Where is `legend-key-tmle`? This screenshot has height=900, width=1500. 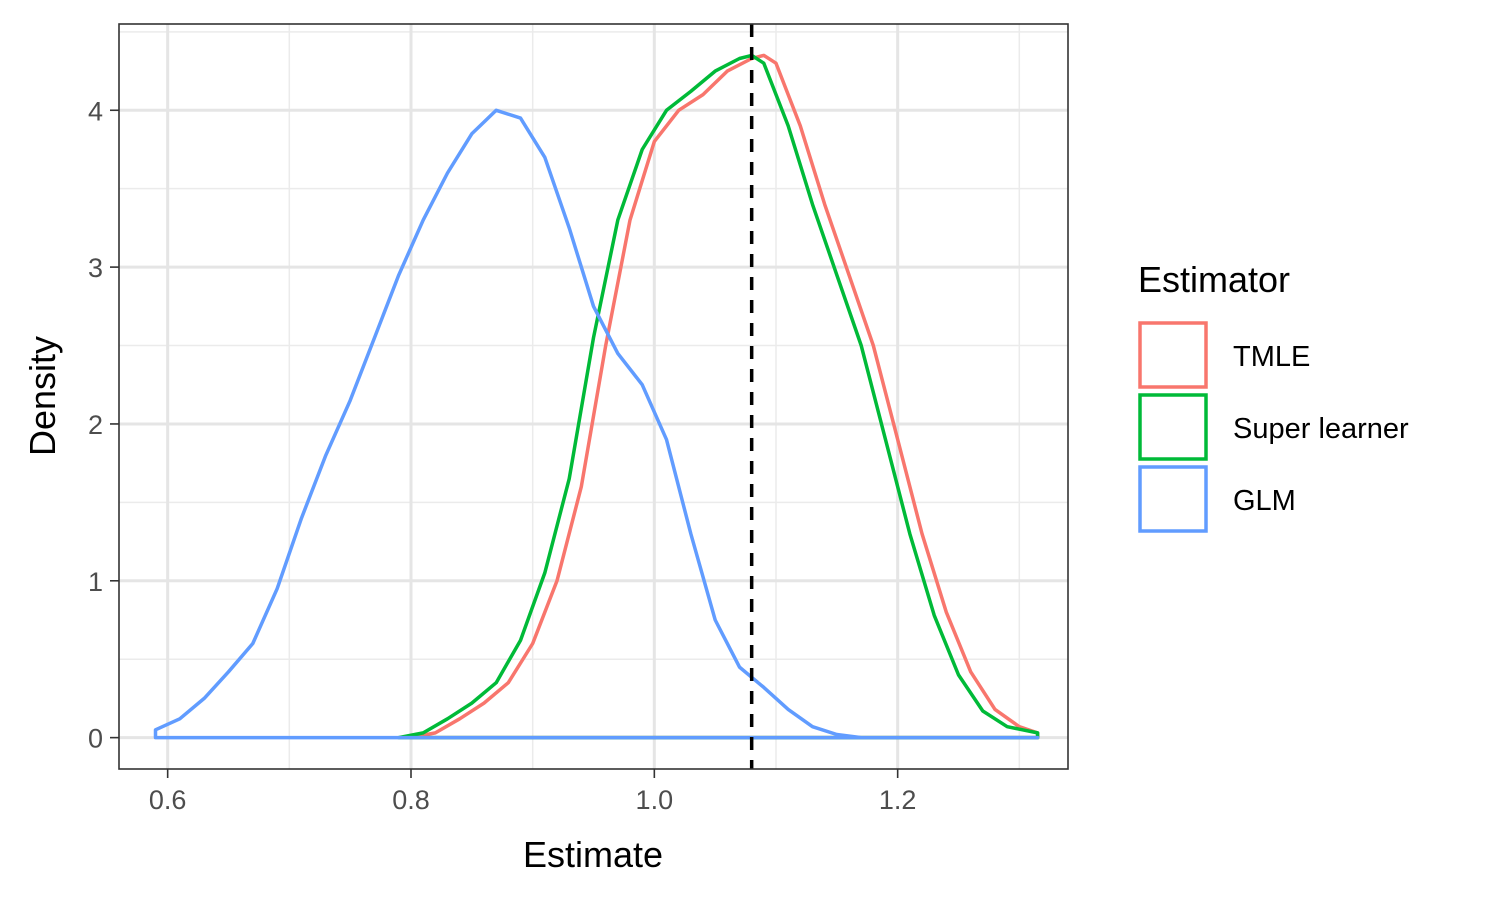
legend-key-tmle is located at coordinates (1173, 355).